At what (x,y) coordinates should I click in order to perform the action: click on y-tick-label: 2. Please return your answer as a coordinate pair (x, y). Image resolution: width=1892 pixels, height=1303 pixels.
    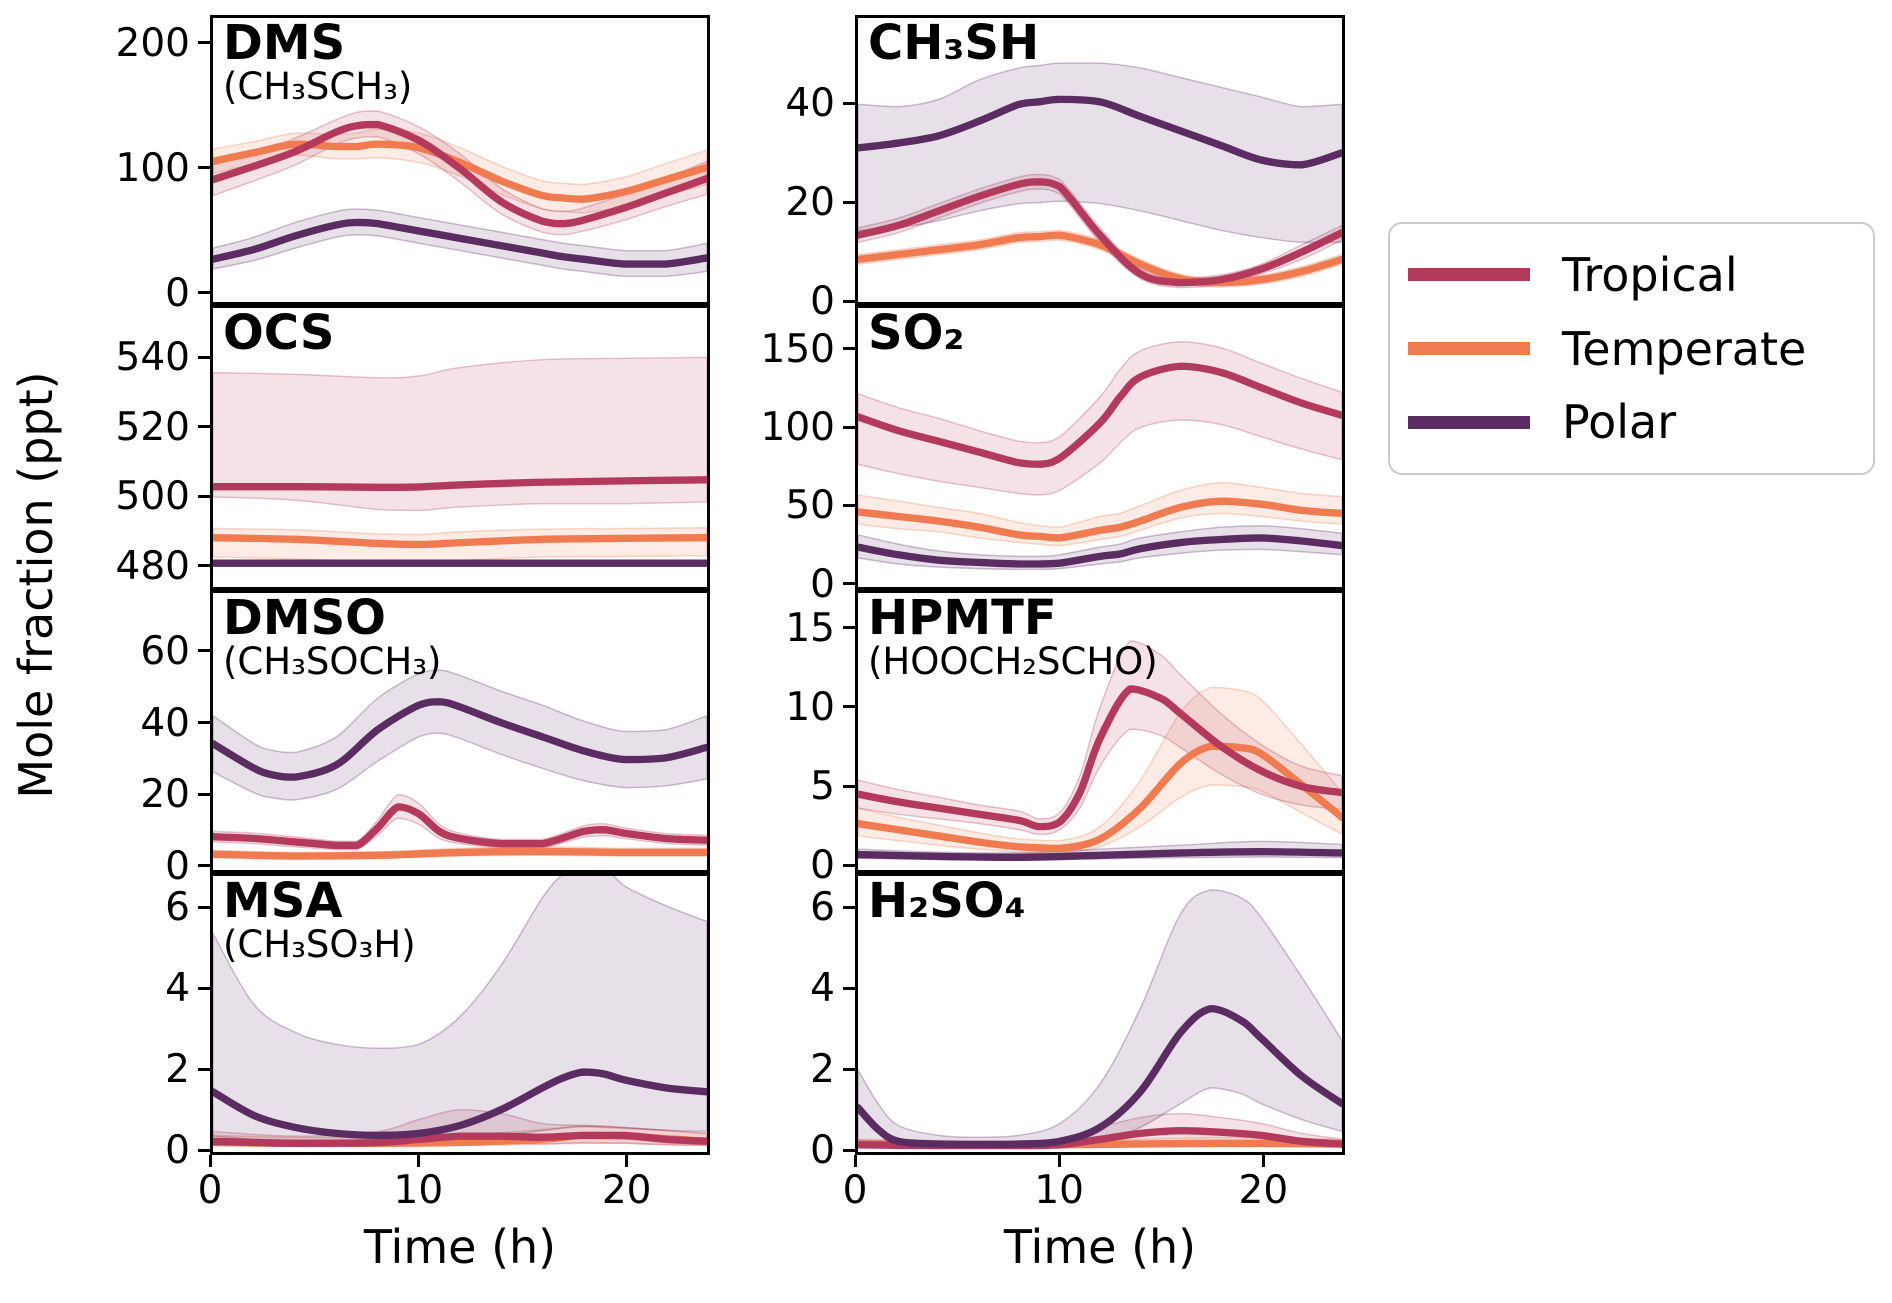
    Looking at the image, I should click on (822, 1070).